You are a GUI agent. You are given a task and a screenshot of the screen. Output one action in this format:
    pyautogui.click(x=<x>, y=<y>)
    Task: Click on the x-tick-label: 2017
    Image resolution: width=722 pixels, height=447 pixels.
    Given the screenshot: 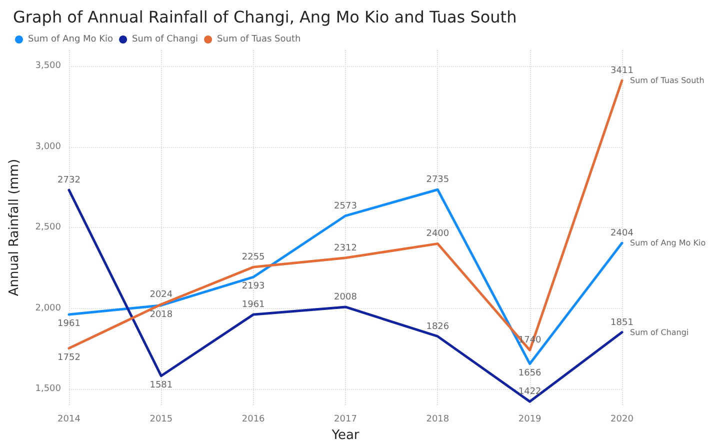 What is the action you would take?
    pyautogui.click(x=345, y=419)
    